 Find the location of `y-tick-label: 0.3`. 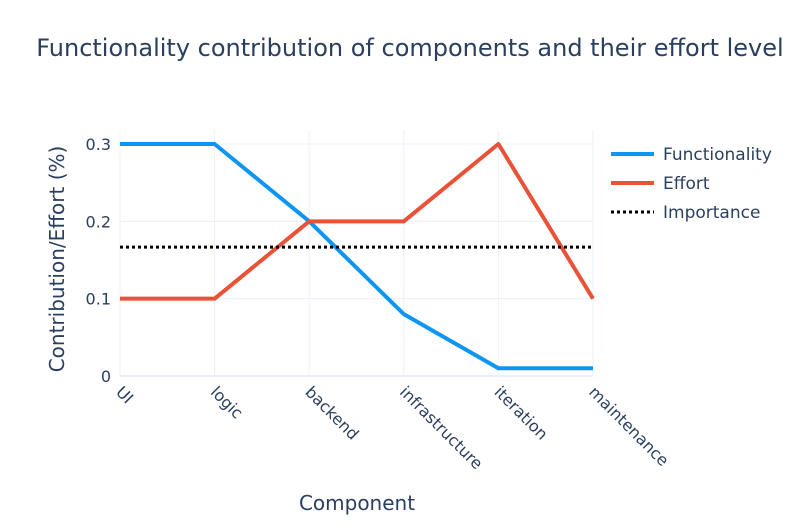

y-tick-label: 0.3 is located at coordinates (98, 144).